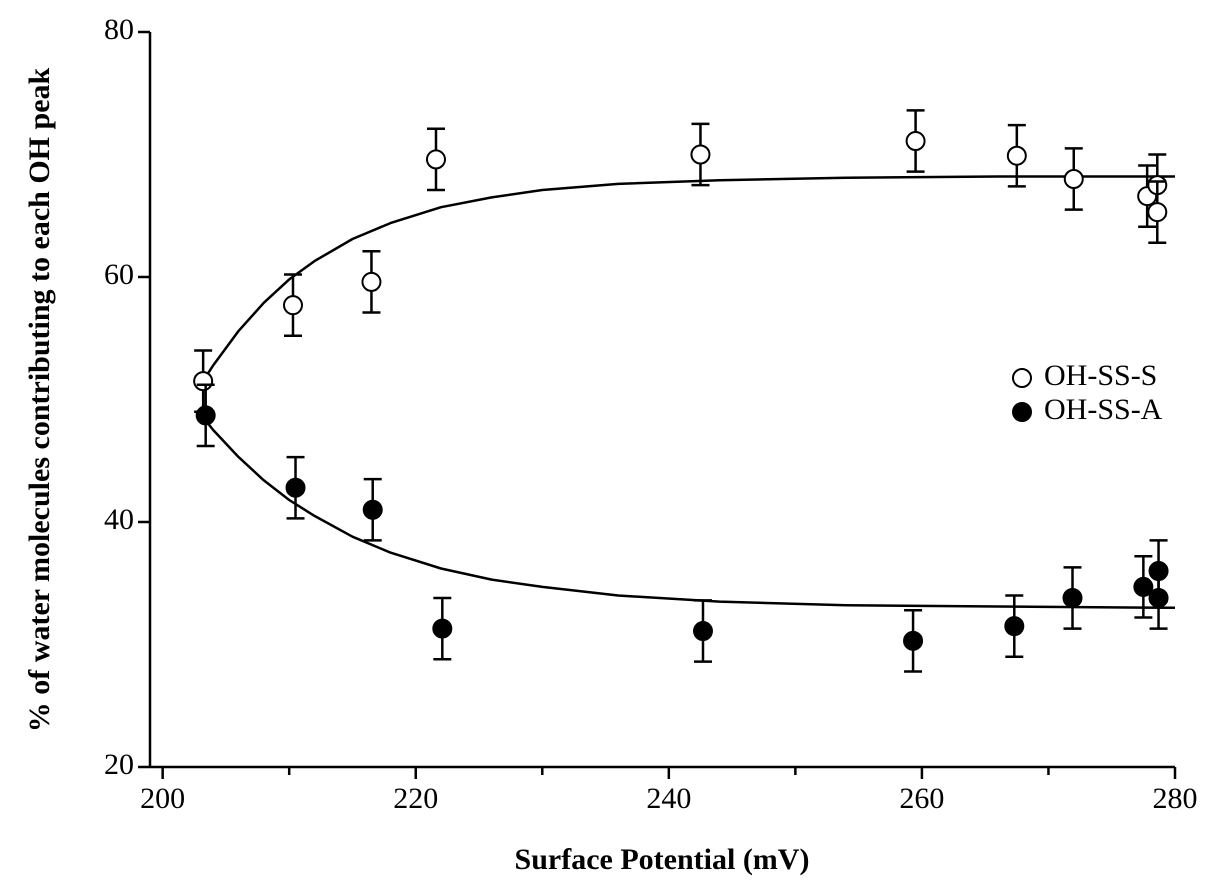 Image resolution: width=1212 pixels, height=888 pixels. I want to click on y-tick-label: 40, so click(119, 519).